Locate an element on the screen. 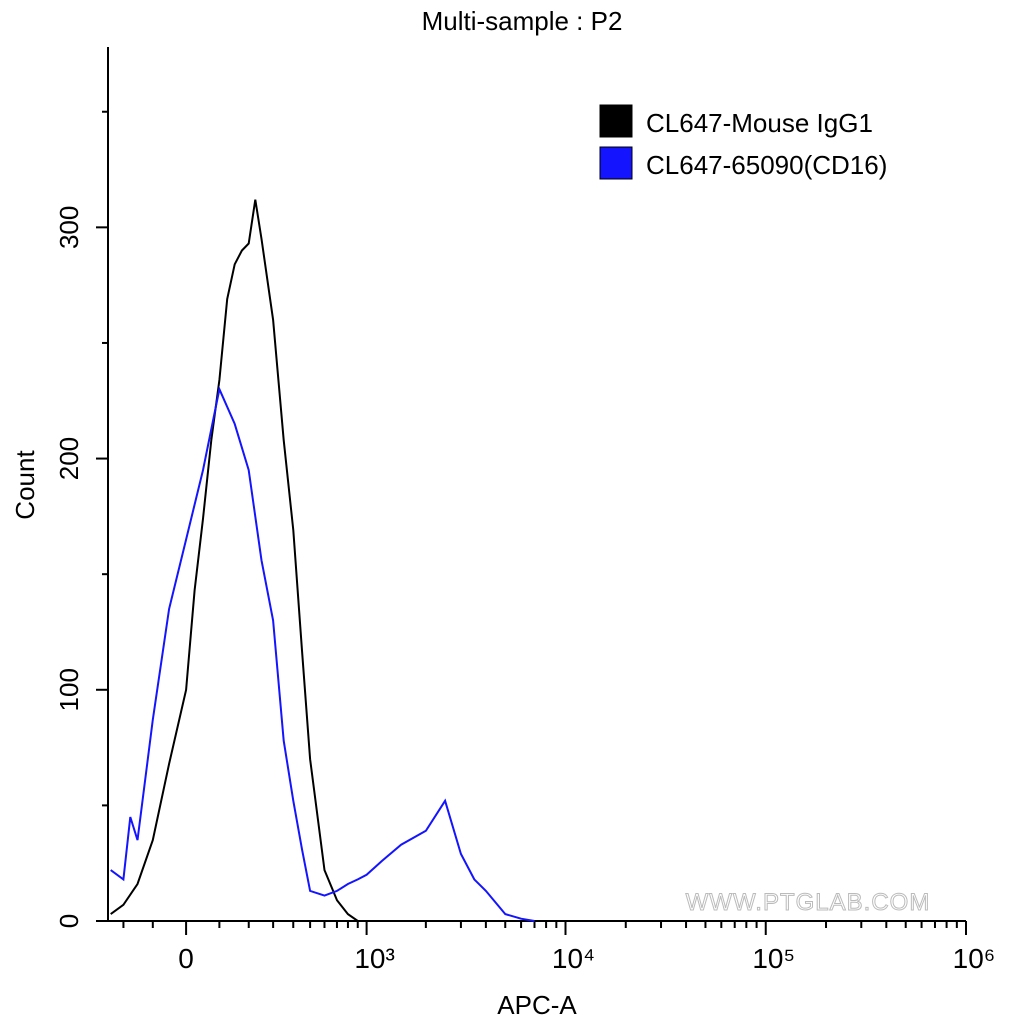 Image resolution: width=1010 pixels, height=1024 pixels. legend-label: CL647-65090(CD16) is located at coordinates (766, 165).